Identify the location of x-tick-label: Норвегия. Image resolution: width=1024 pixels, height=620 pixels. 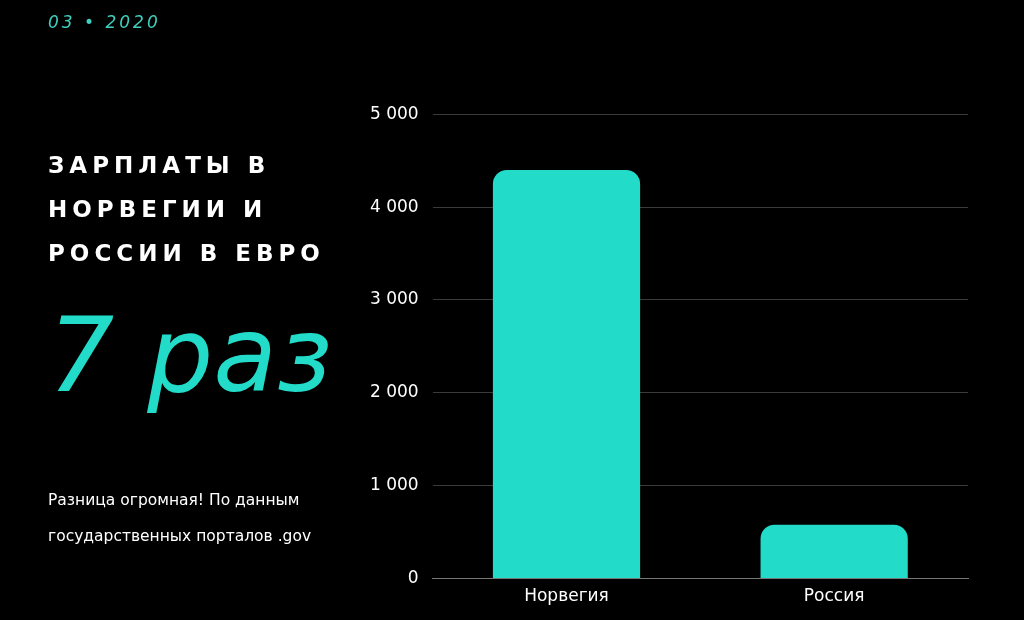
(566, 595).